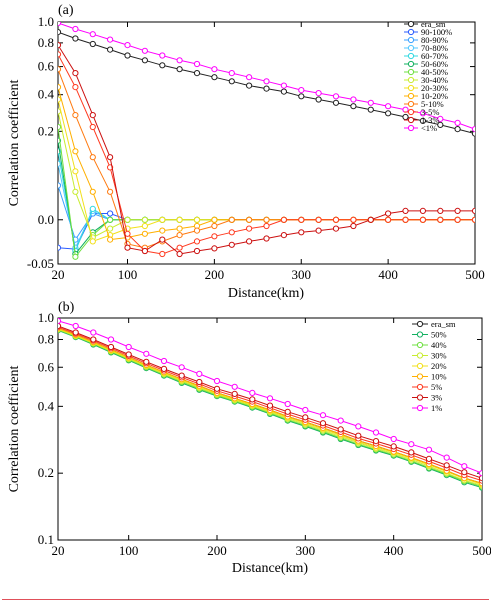 Image resolution: width=491 pixels, height=604 pixels. What do you see at coordinates (434, 56) in the screenshot?
I see `legend-label: 60-70%` at bounding box center [434, 56].